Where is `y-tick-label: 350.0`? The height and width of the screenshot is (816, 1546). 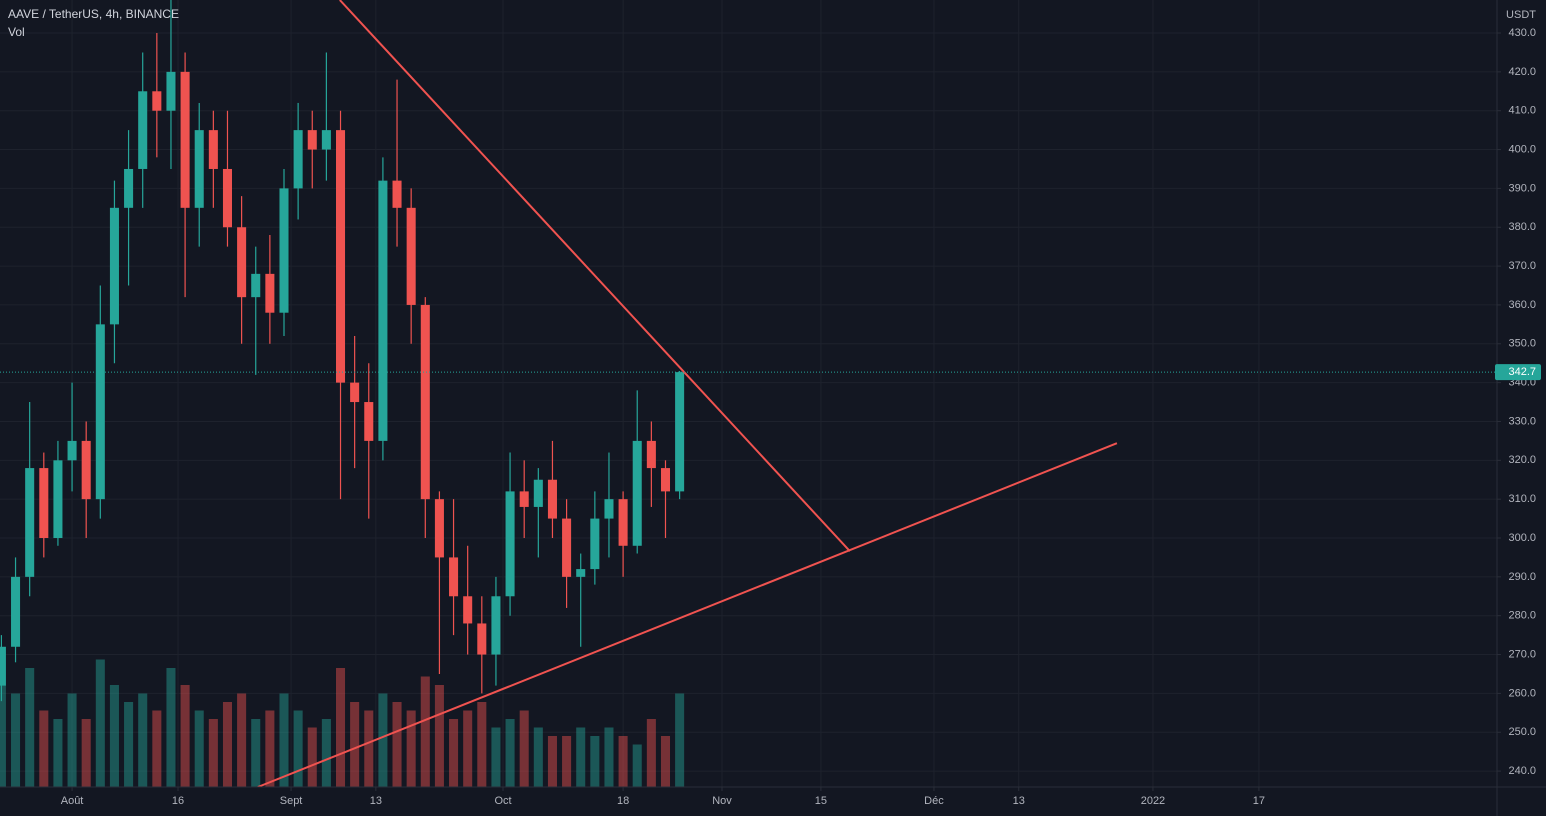
y-tick-label: 350.0 is located at coordinates (1522, 344).